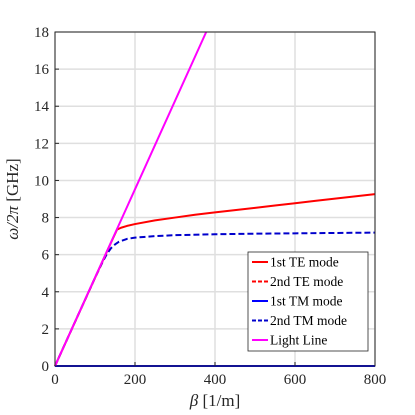 This screenshot has height=415, width=415. I want to click on y-axis-label: ω/2π [GHz], so click(12, 198).